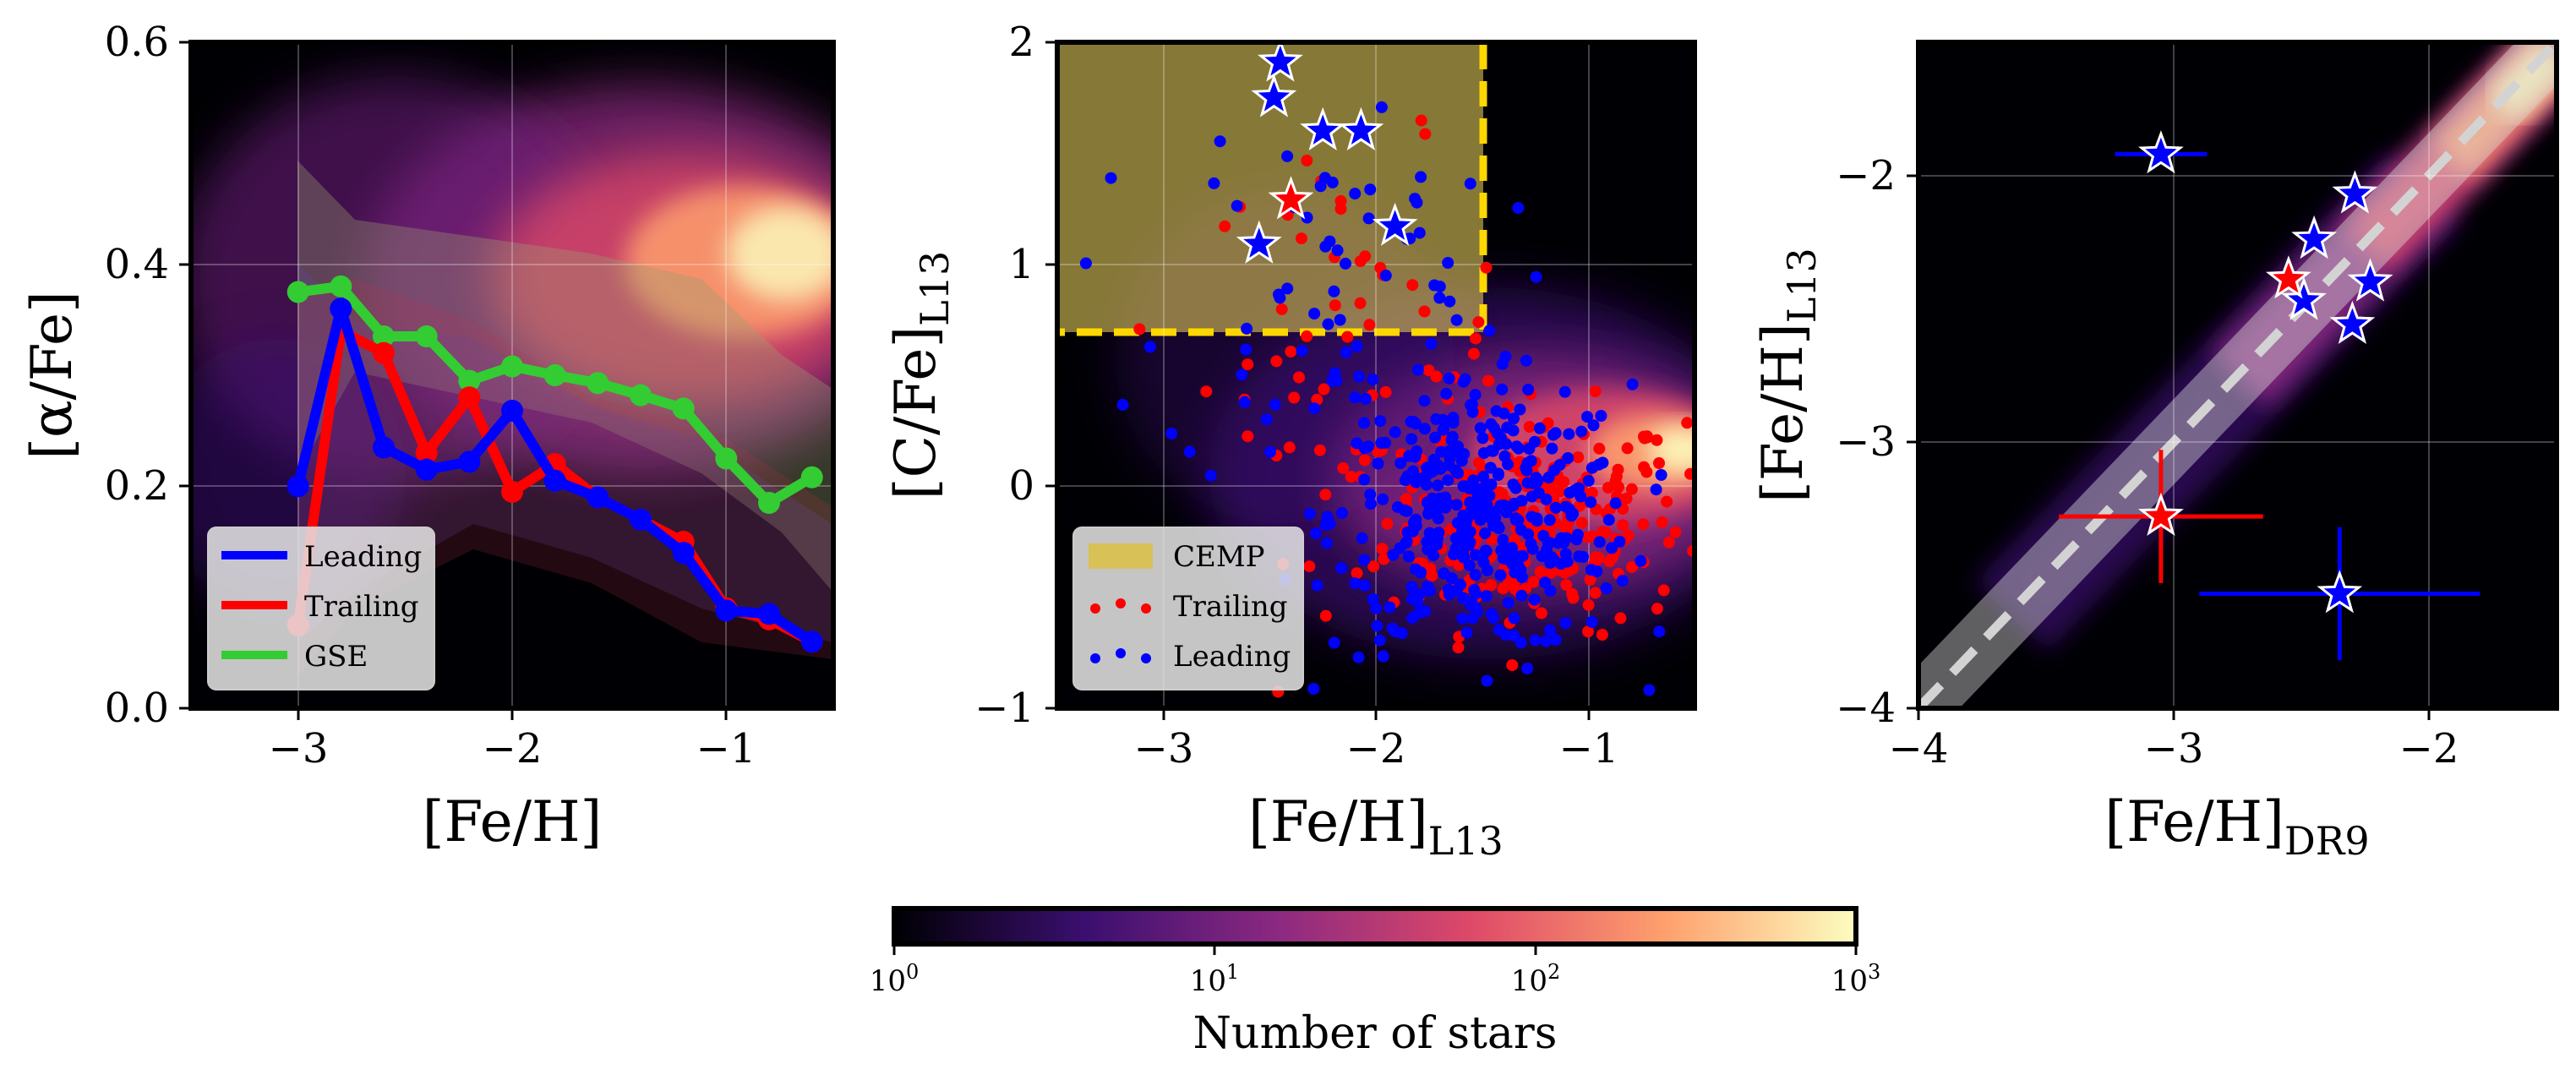  Describe the element at coordinates (1021, 42) in the screenshot. I see `ytick-middle-3: 2` at that location.